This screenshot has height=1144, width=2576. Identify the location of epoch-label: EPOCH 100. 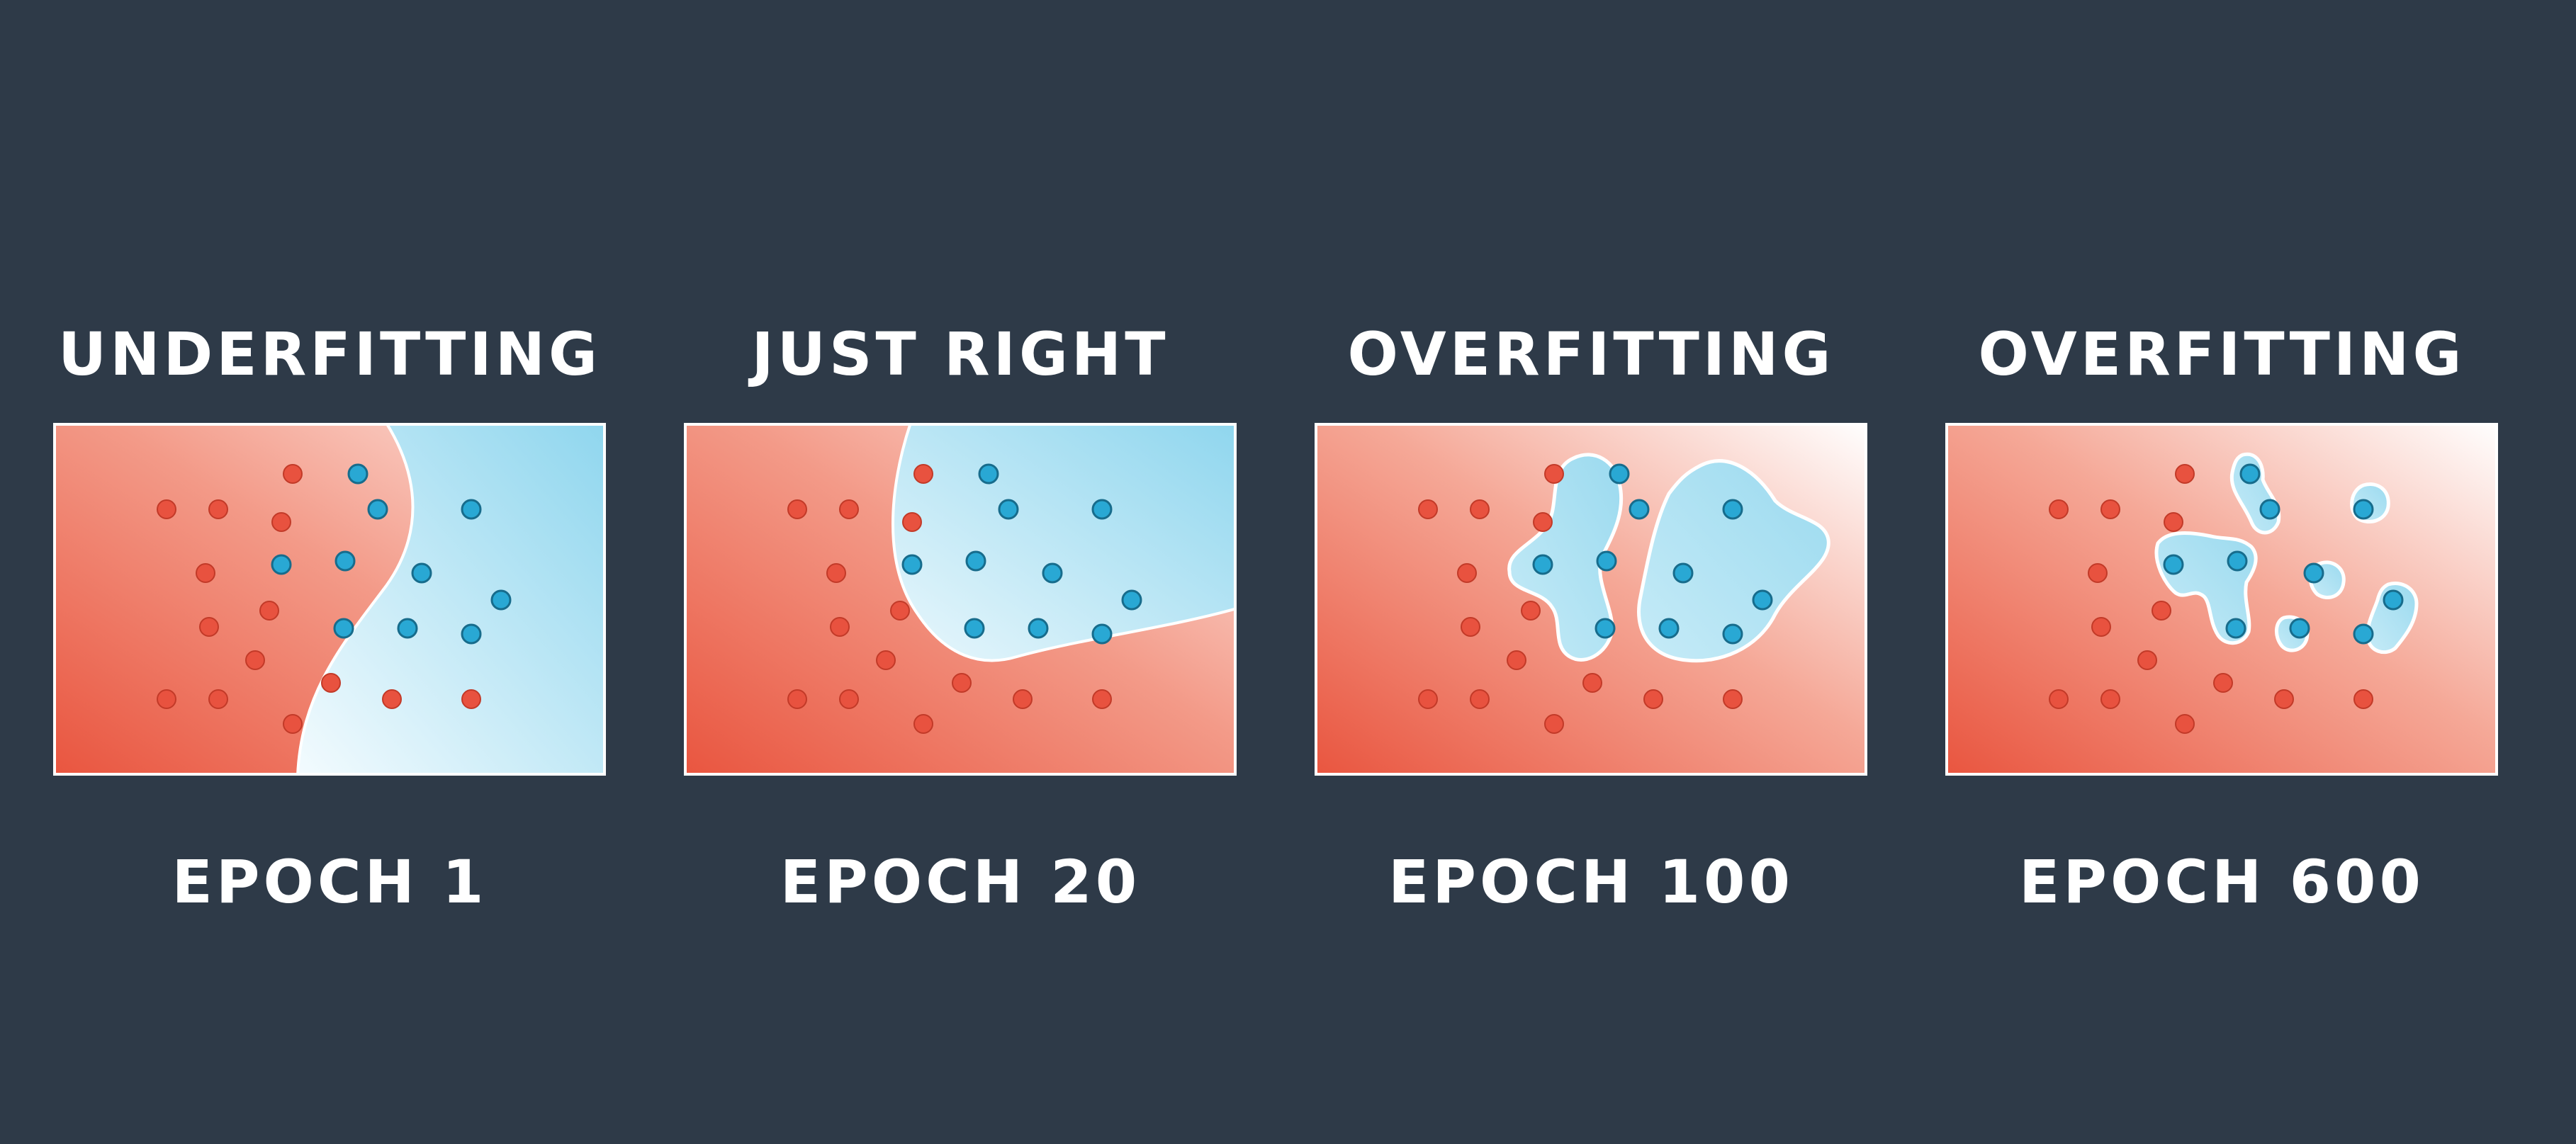
(1591, 882).